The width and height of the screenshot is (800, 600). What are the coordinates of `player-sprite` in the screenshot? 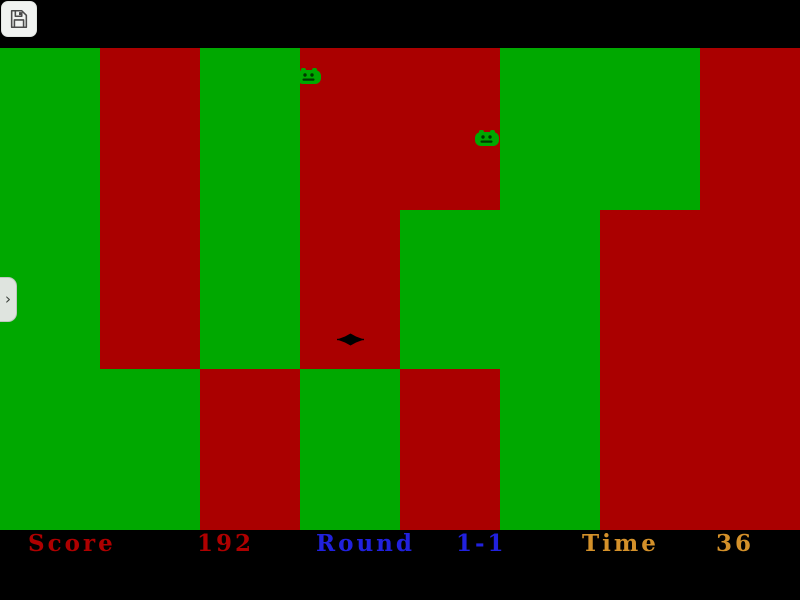 It's located at (350, 339).